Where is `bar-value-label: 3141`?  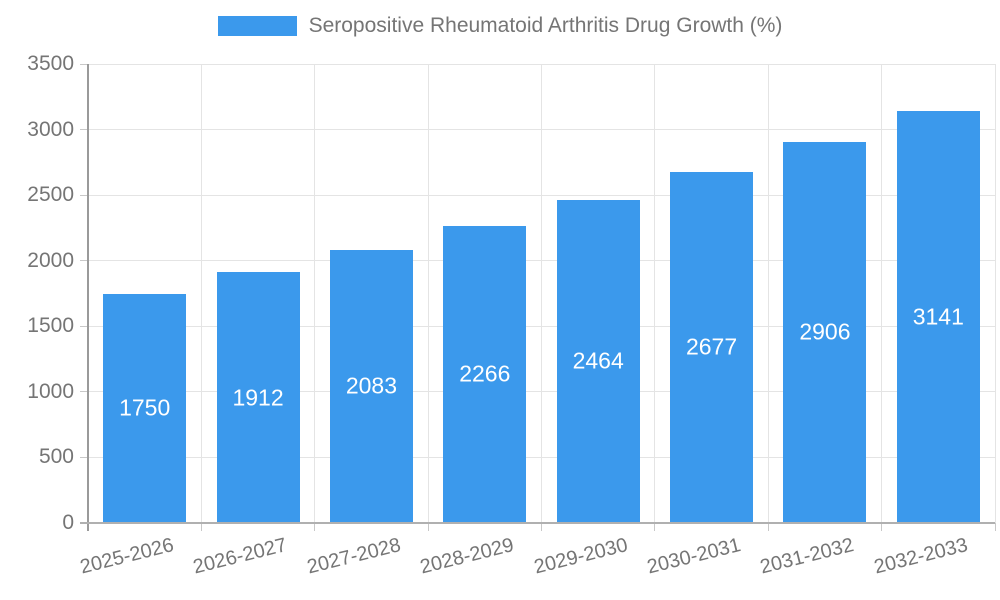 bar-value-label: 3141 is located at coordinates (938, 316).